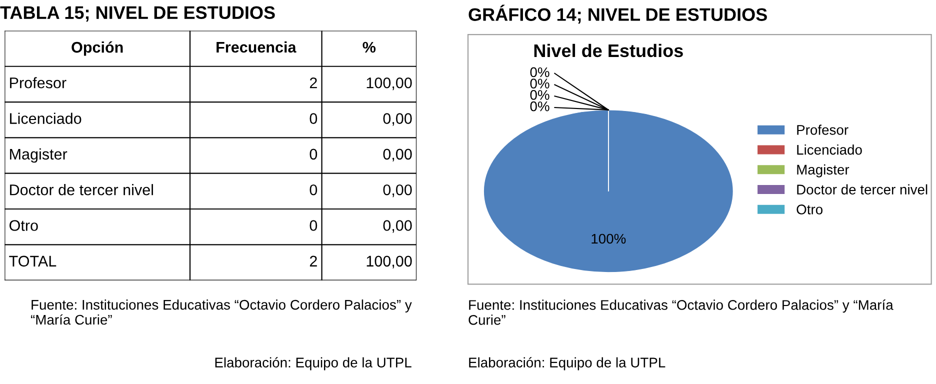  What do you see at coordinates (823, 171) in the screenshot?
I see `legend-label: Magister` at bounding box center [823, 171].